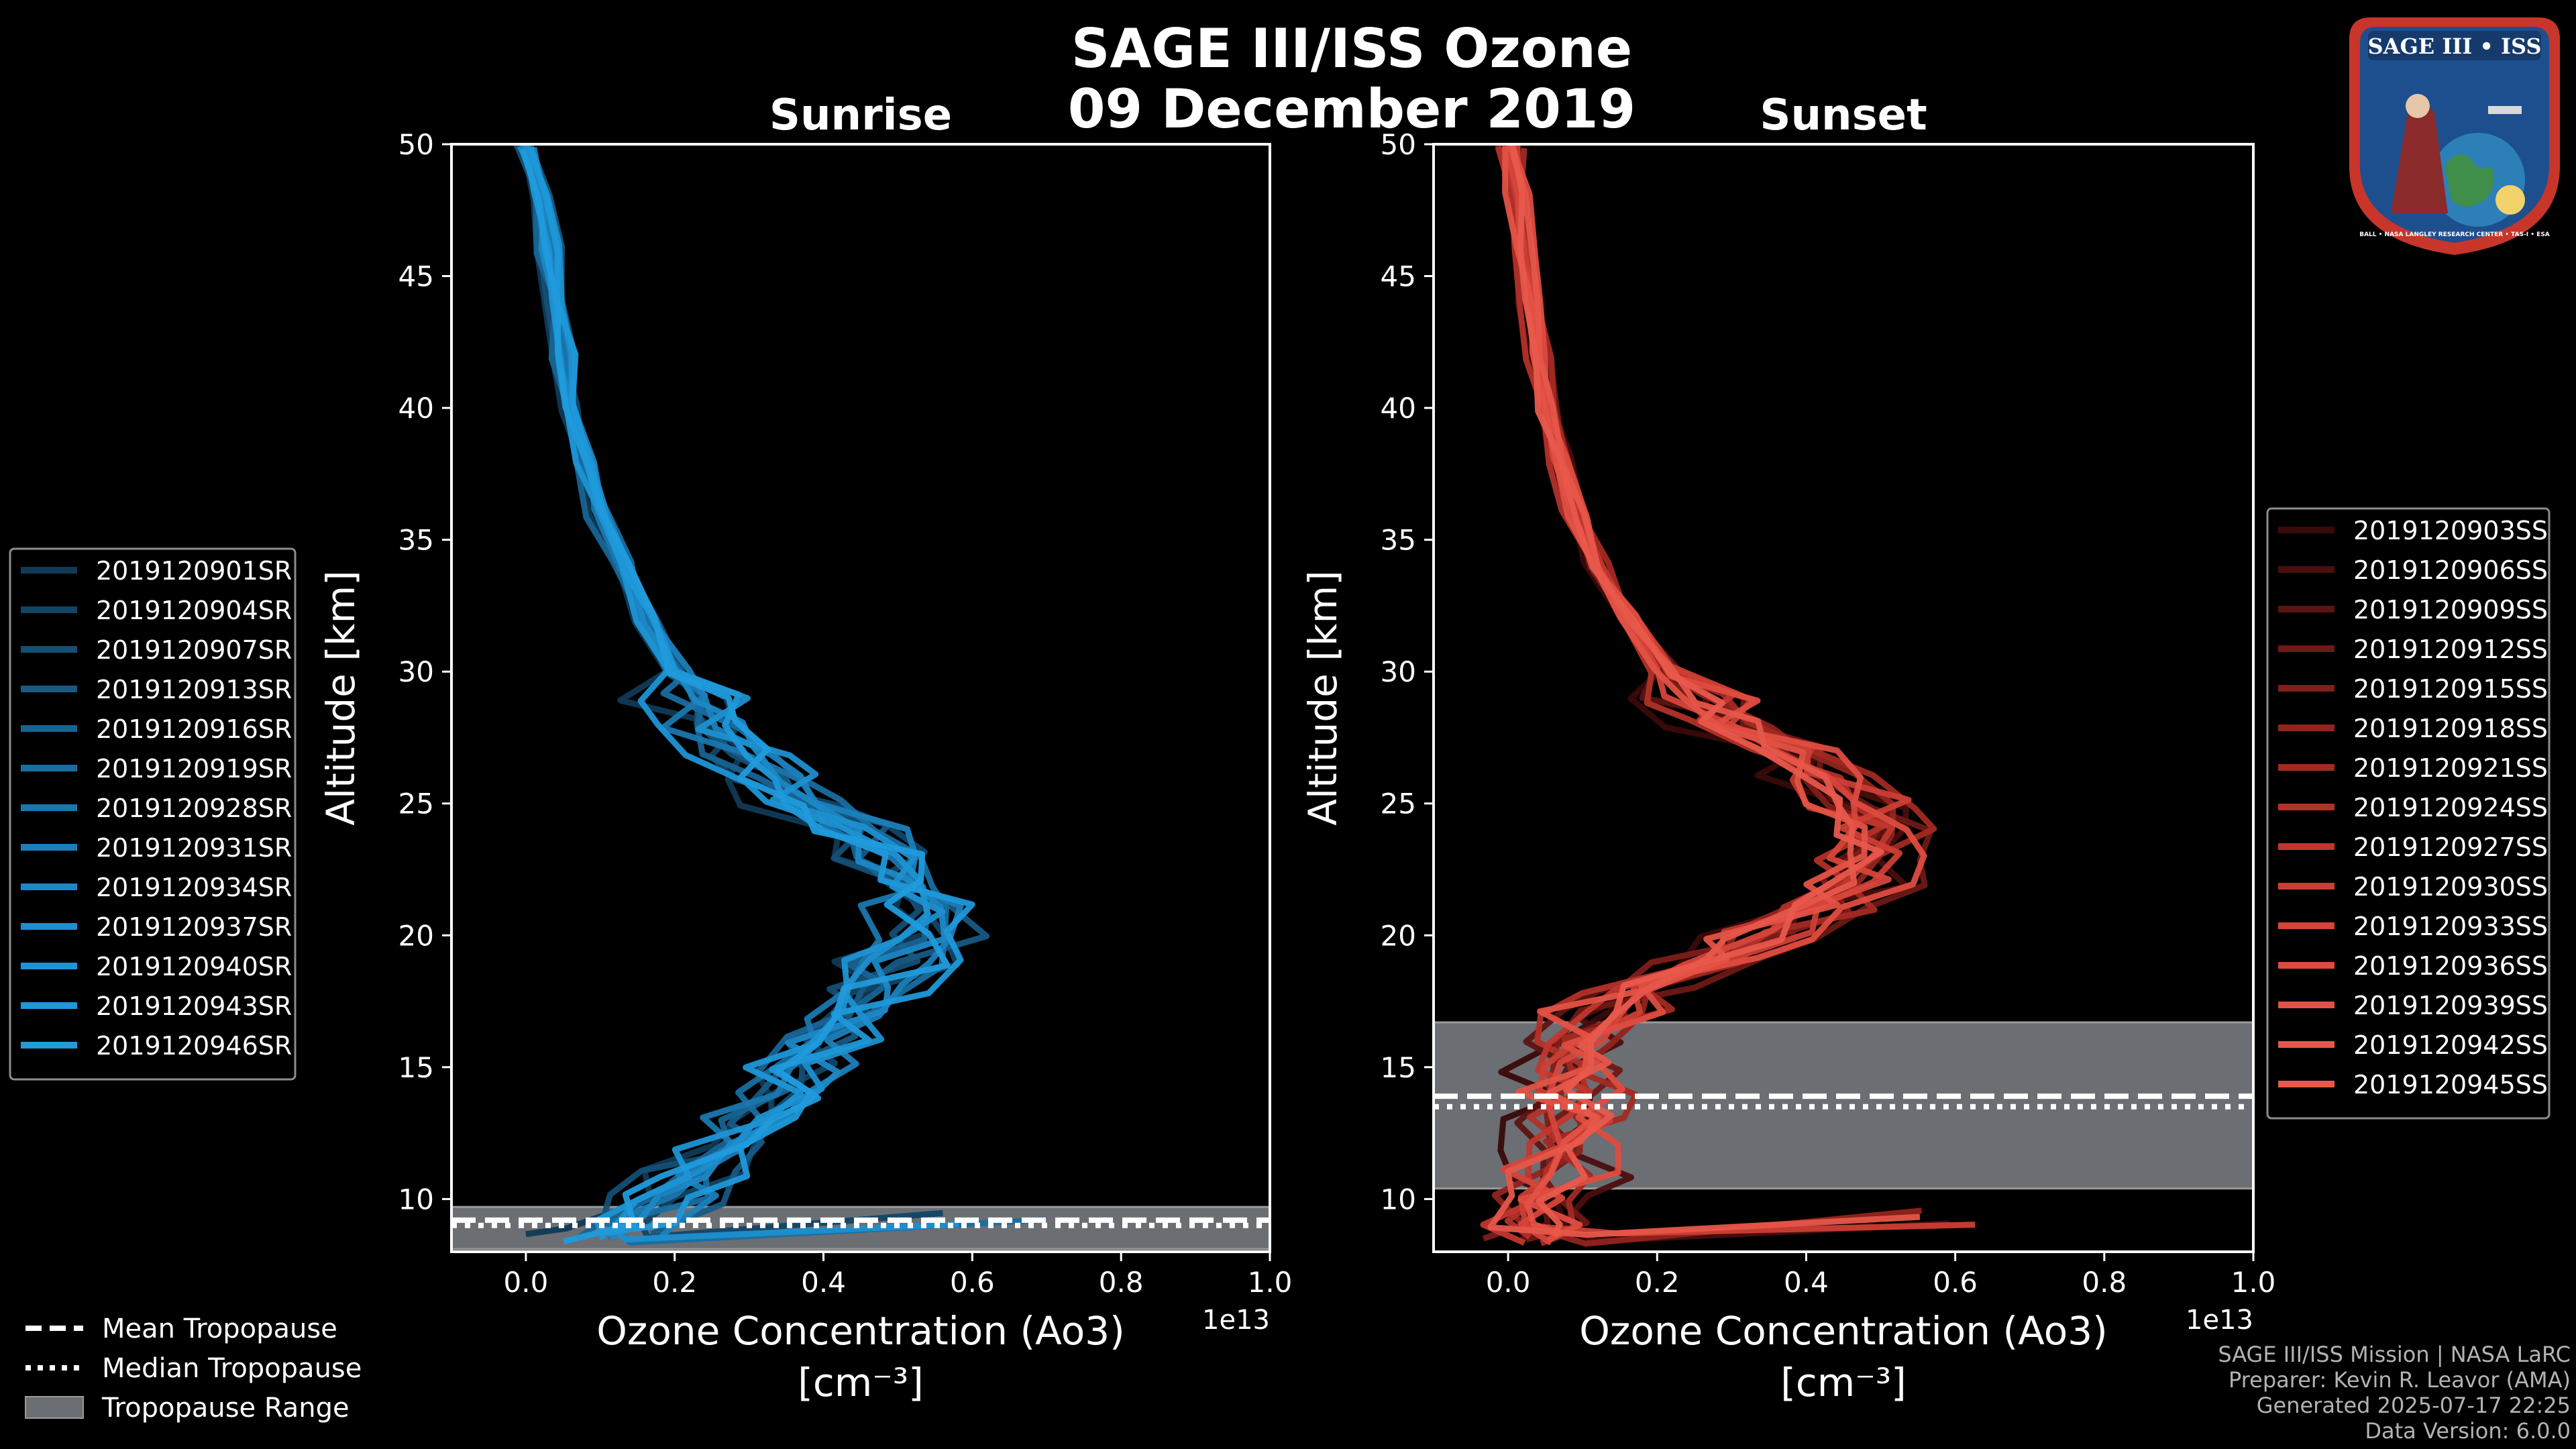 Image resolution: width=2576 pixels, height=1449 pixels. Describe the element at coordinates (194, 729) in the screenshot. I see `legend-entry: 2019120916SR` at that location.